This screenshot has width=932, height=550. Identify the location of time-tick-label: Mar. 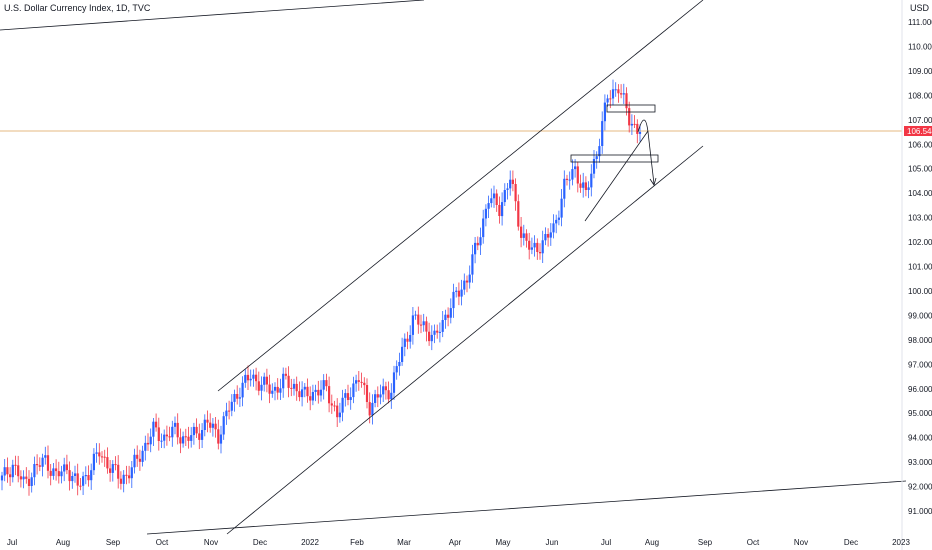
(404, 542).